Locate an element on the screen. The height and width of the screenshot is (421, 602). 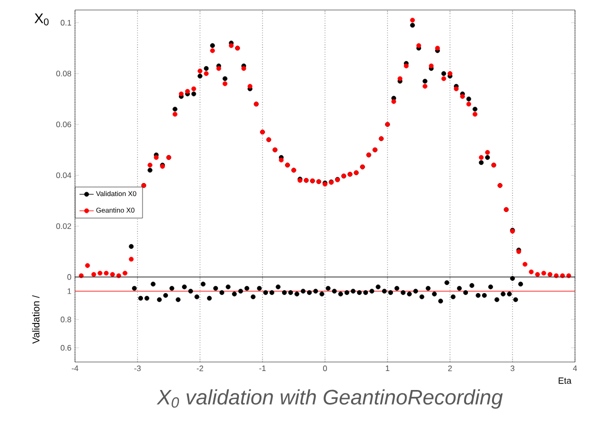
text: X$_{0}$ validation with GeantinoRecording is located at coordinates (329, 399).